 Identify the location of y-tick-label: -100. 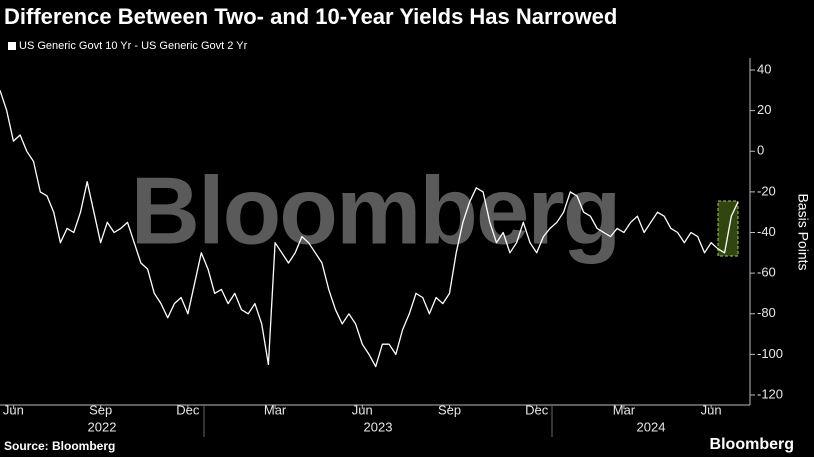
(770, 353).